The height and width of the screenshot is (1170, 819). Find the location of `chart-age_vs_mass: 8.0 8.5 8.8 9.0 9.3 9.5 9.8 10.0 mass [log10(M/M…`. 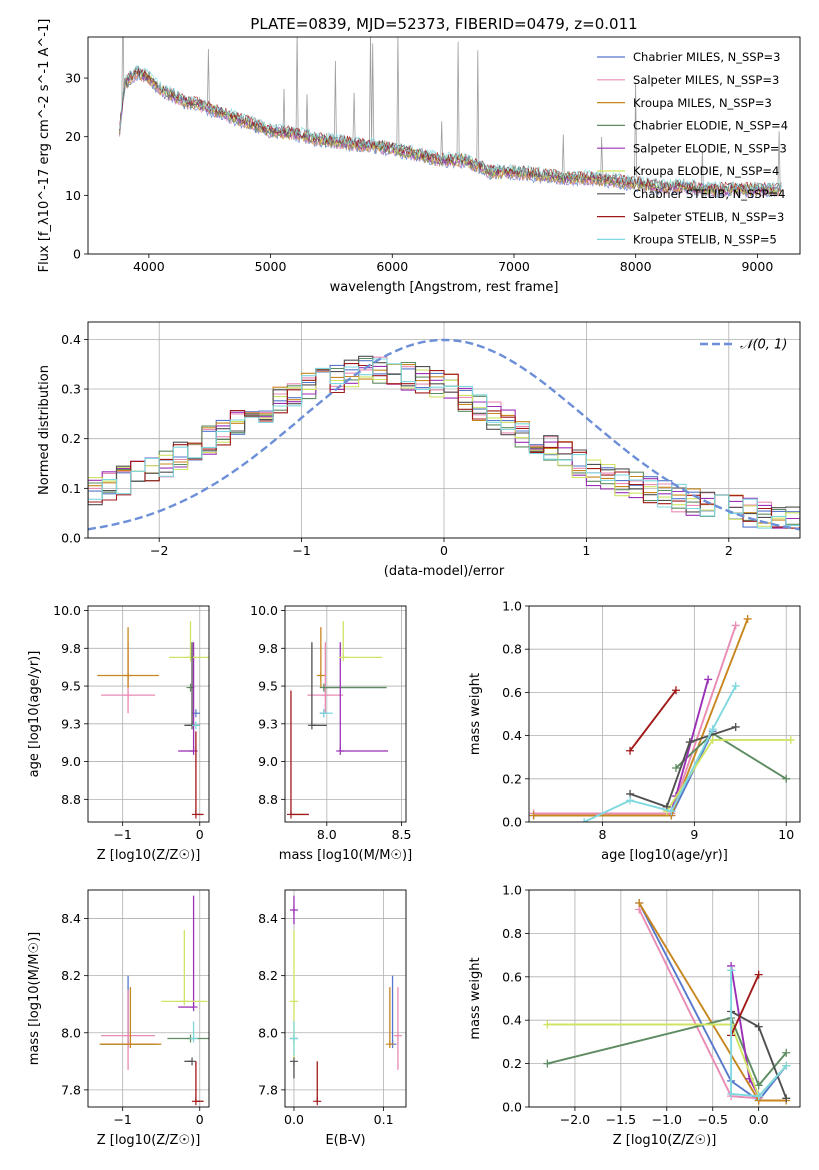

chart-age_vs_mass: 8.0 8.5 8.8 9.0 9.3 9.5 9.8 10.0 mass [log10(M/M… is located at coordinates (331, 733).